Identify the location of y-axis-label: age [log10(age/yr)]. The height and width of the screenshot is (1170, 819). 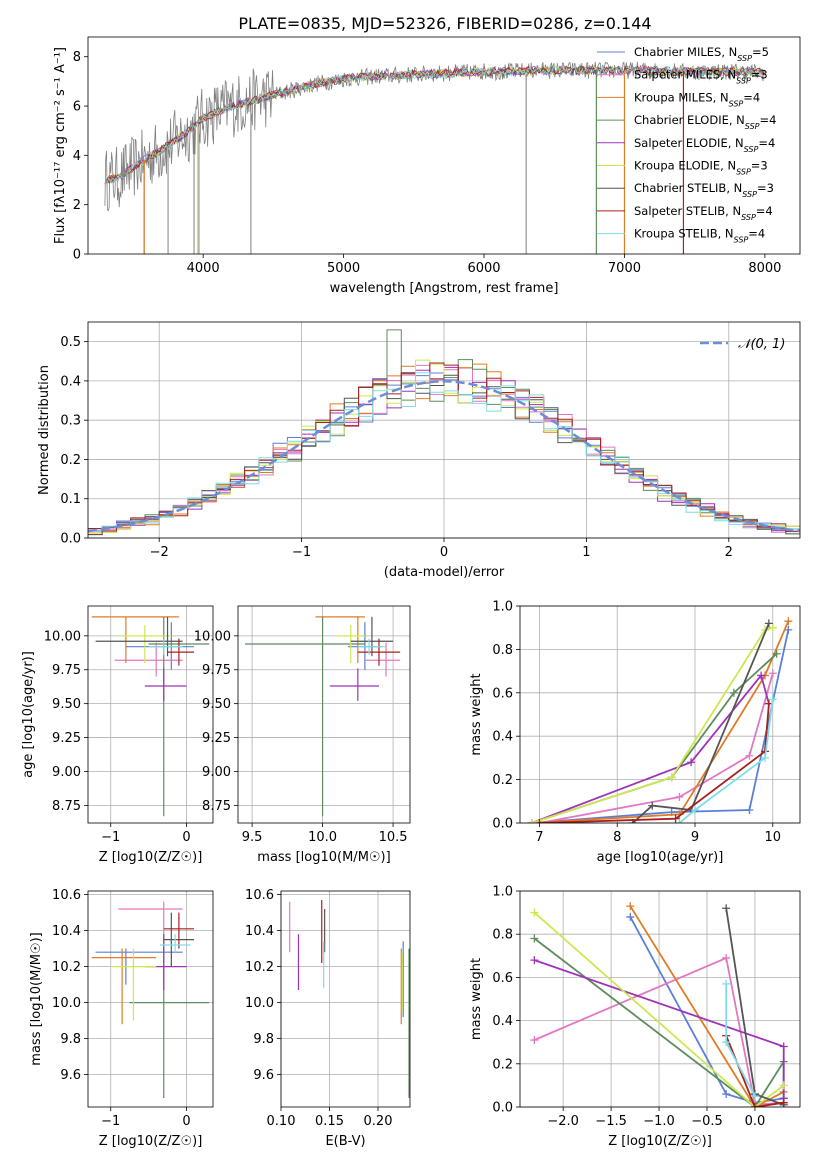
(28, 714).